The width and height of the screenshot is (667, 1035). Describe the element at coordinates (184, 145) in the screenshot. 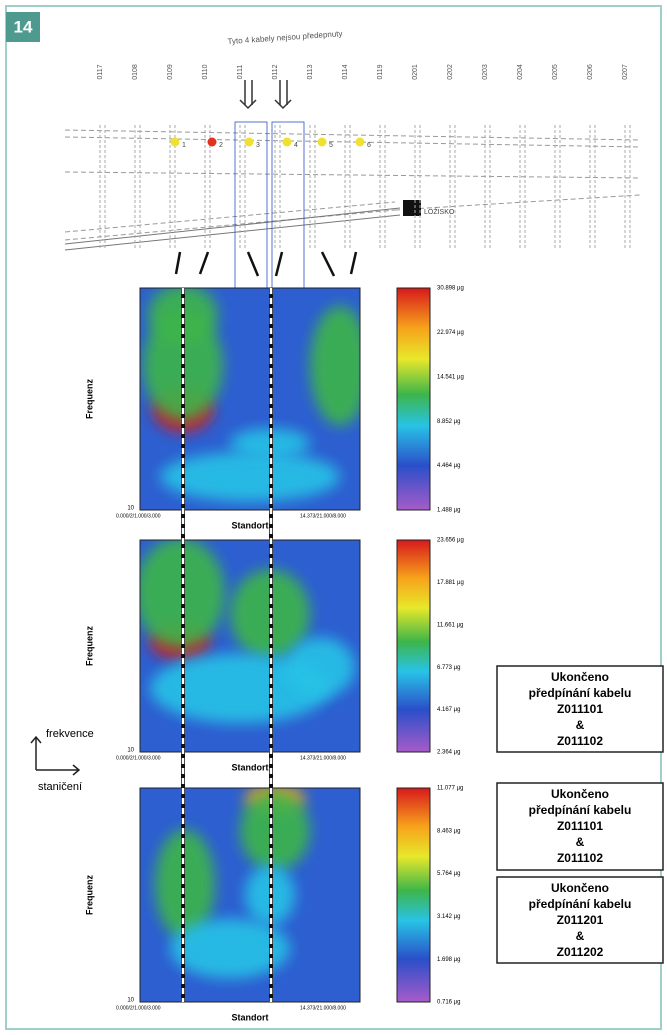

I see `marker-label: 1` at that location.